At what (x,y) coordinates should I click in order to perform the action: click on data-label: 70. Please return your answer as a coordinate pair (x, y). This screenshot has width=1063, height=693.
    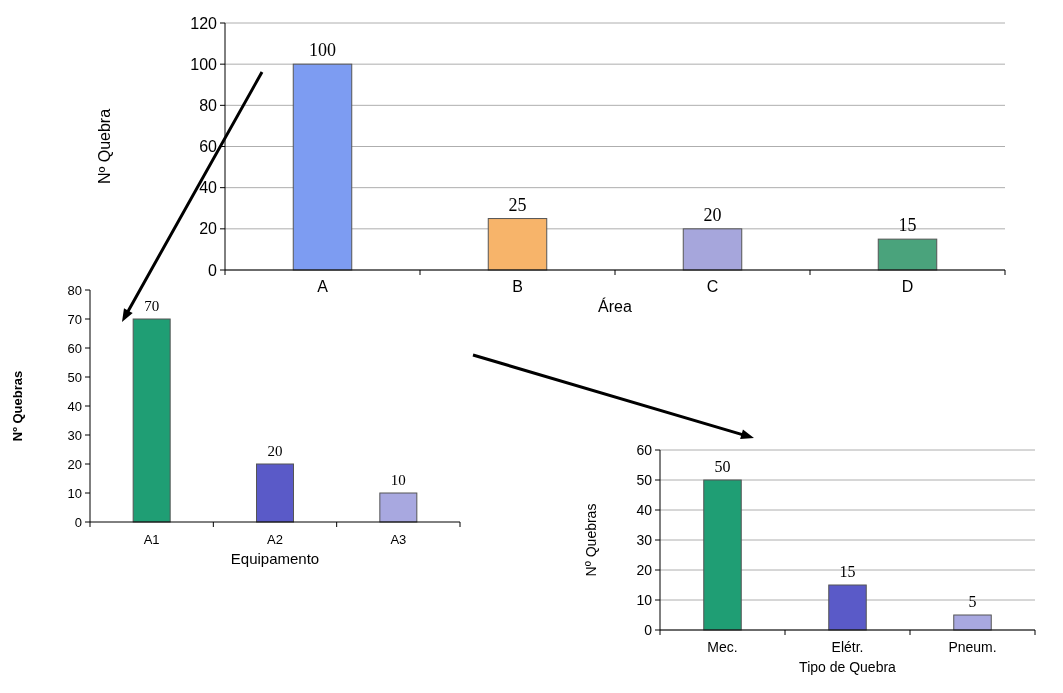
    Looking at the image, I should click on (152, 306).